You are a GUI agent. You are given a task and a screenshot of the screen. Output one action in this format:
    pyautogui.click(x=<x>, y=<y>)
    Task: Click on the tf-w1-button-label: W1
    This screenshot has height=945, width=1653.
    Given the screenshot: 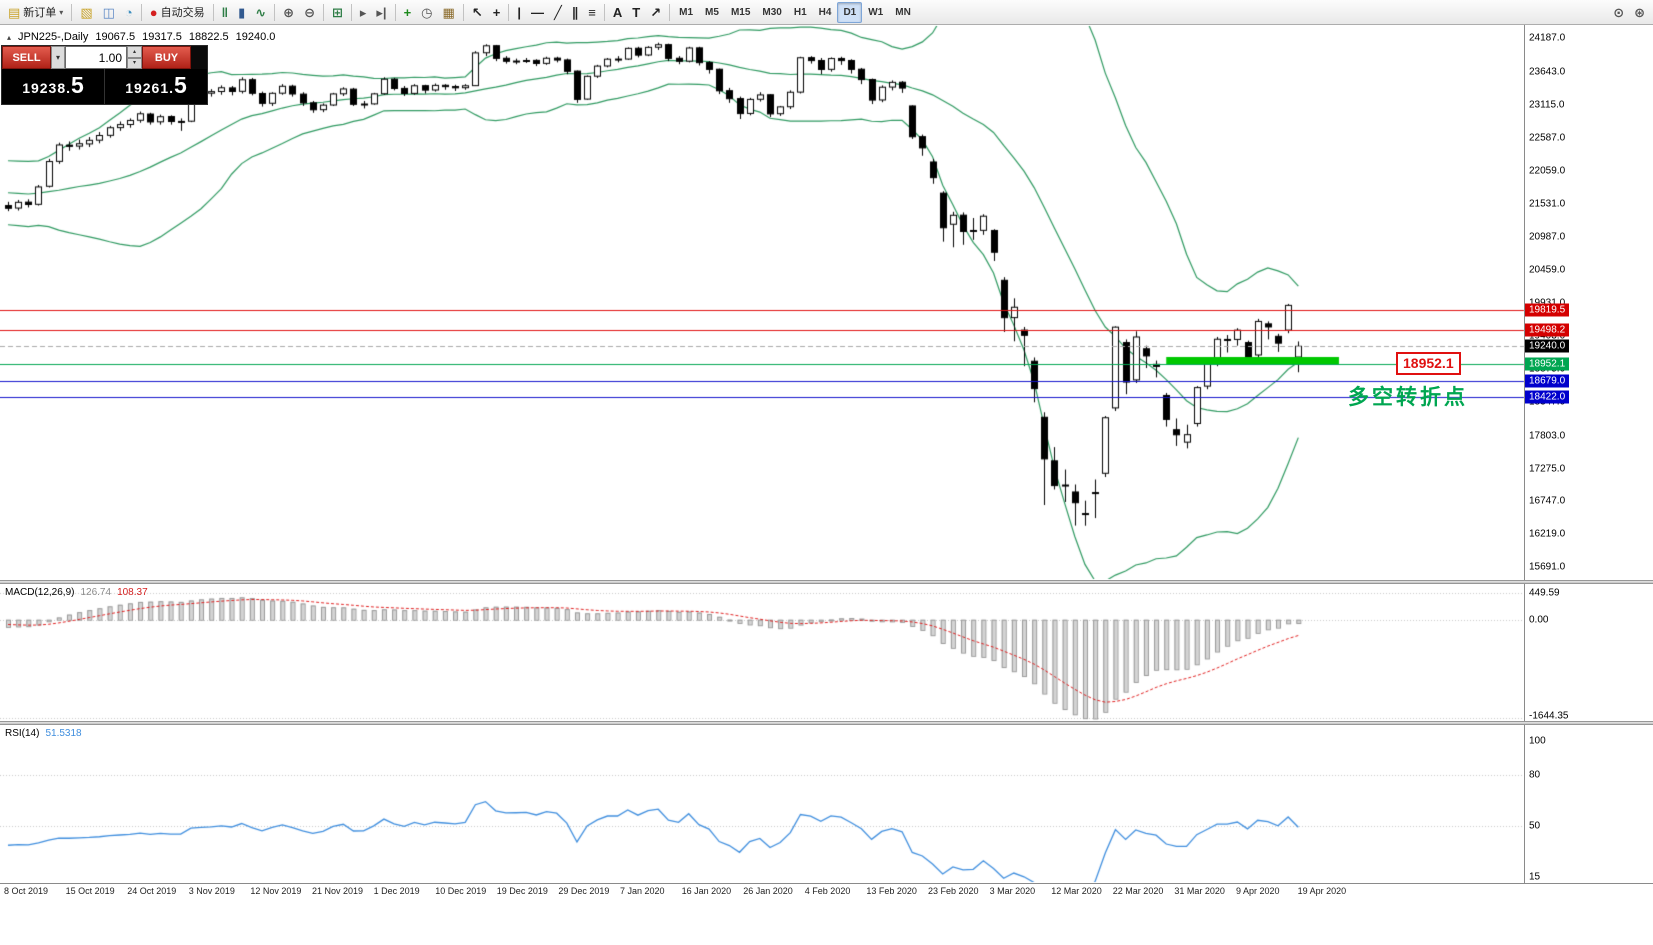 What is the action you would take?
    pyautogui.click(x=876, y=12)
    